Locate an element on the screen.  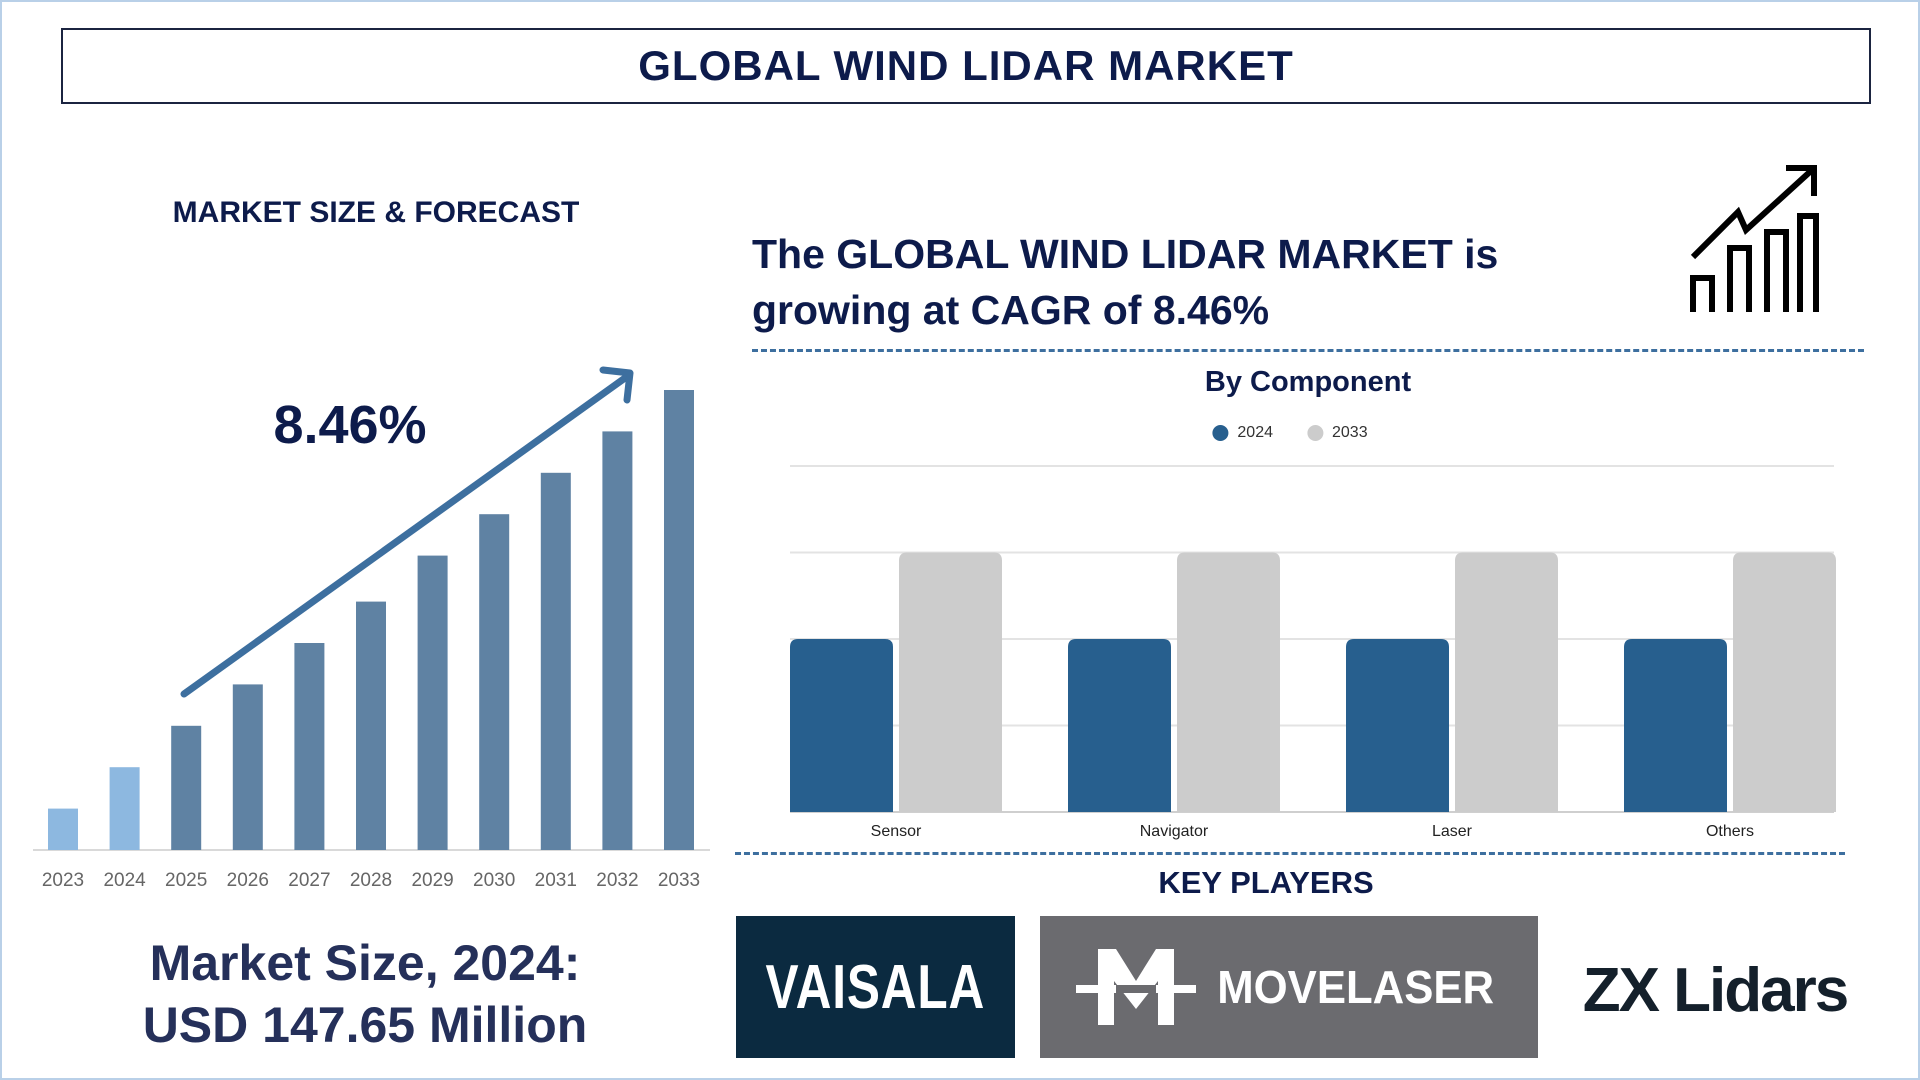
trend-arrow-line is located at coordinates (404, 536).